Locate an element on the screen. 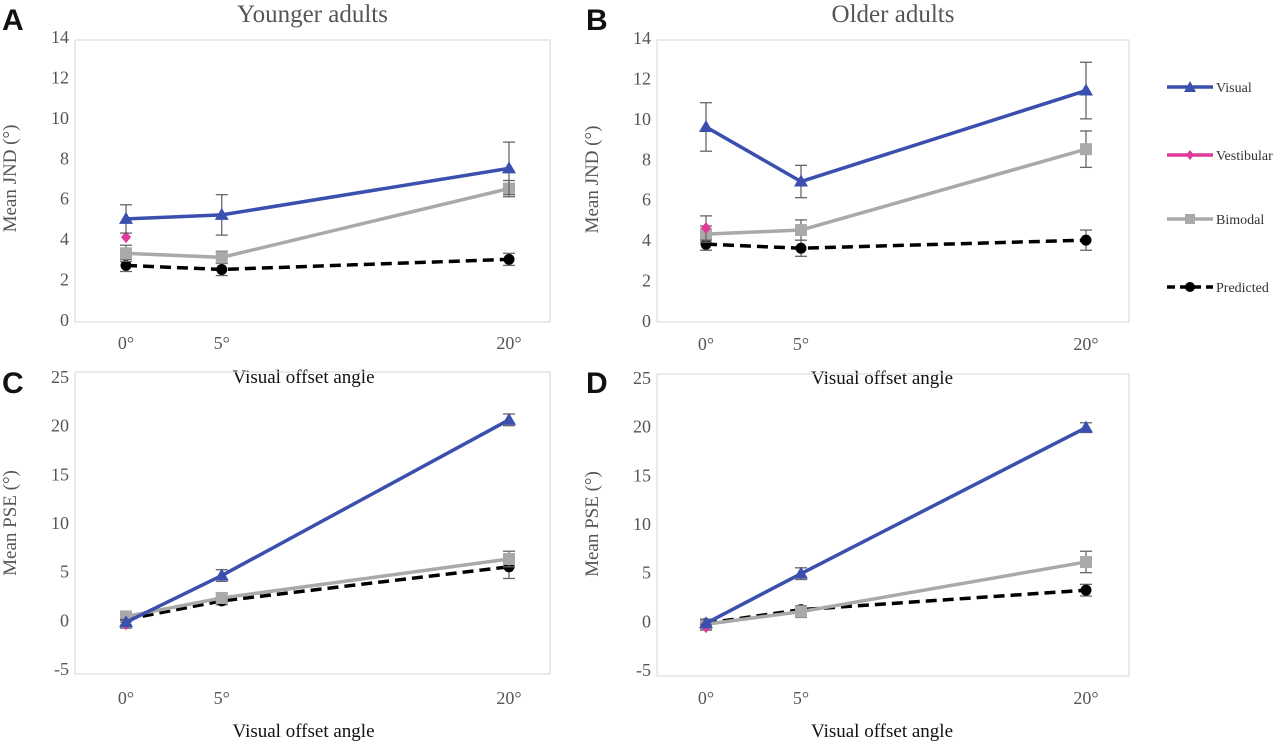 The width and height of the screenshot is (1284, 744). y-tick-label: 14 is located at coordinates (642, 38).